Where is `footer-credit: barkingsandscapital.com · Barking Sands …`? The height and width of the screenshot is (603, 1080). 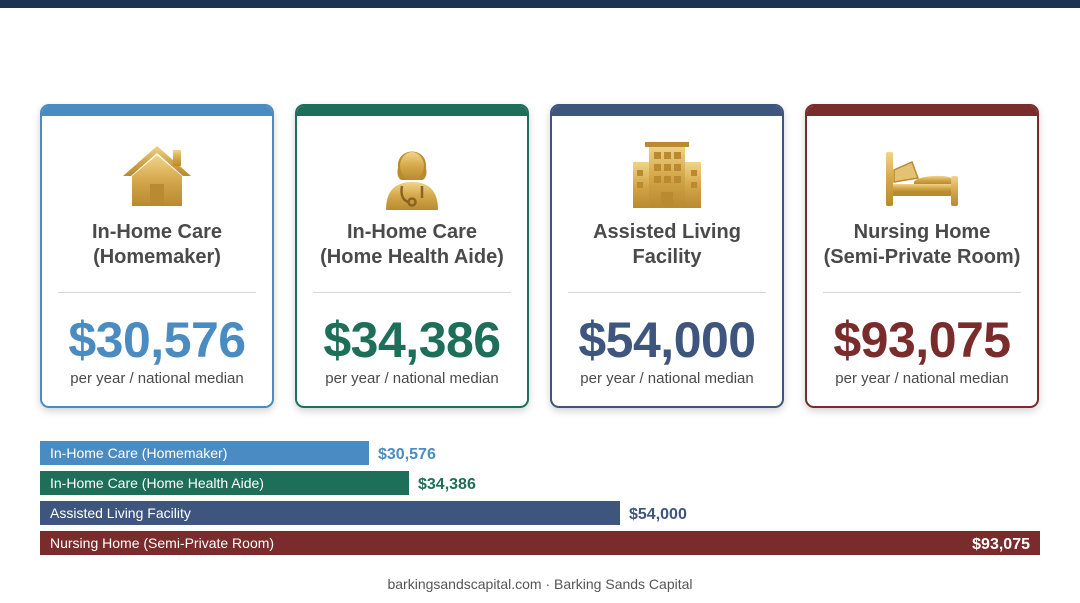
footer-credit: barkingsandscapital.com · Barking Sands … is located at coordinates (540, 584).